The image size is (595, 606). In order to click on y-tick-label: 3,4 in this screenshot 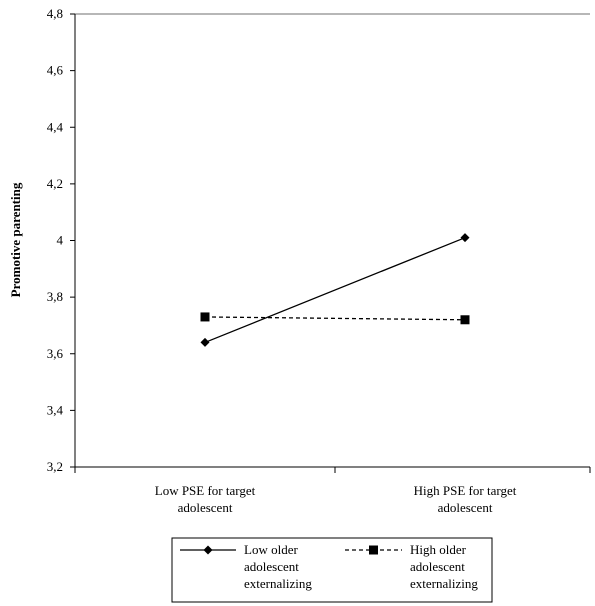, I will do `click(55, 409)`.